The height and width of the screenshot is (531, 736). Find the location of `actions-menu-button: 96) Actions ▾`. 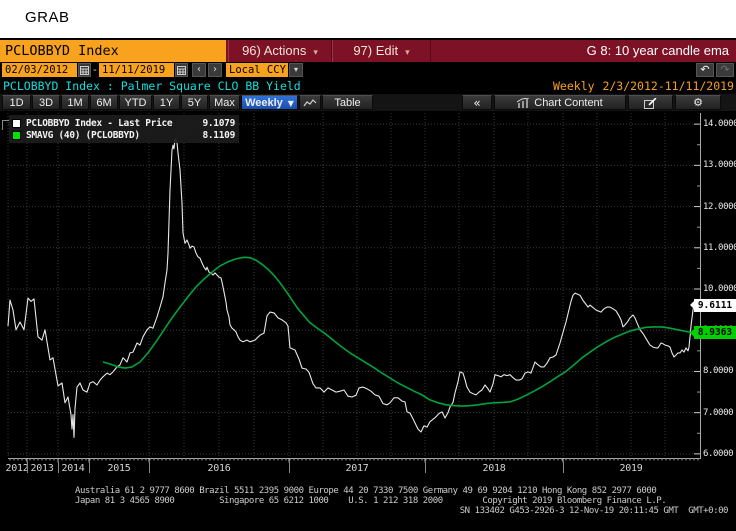

actions-menu-button: 96) Actions ▾ is located at coordinates (280, 51).